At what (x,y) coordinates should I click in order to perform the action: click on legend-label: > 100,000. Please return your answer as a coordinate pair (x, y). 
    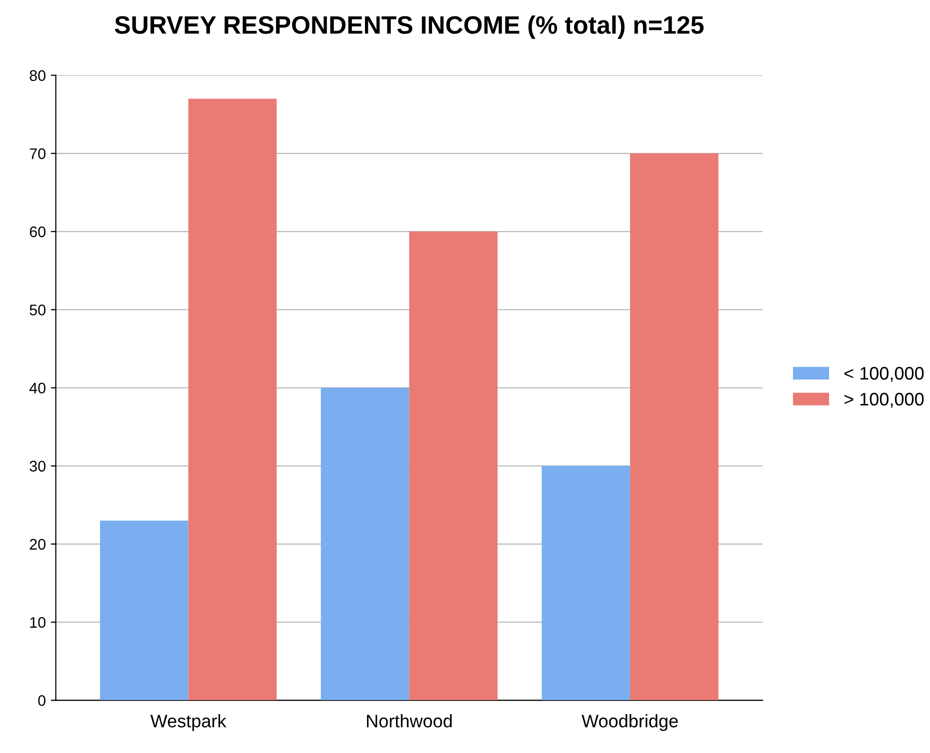
    Looking at the image, I should click on (884, 400).